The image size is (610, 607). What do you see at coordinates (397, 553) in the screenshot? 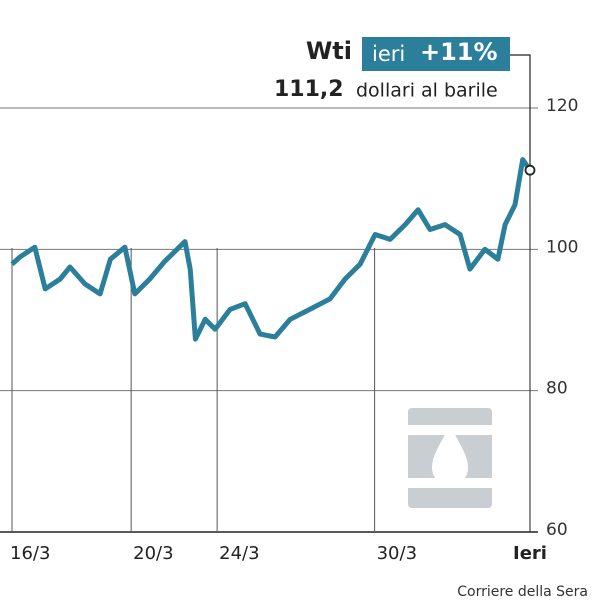
I see `x-tick-label: 30/3` at bounding box center [397, 553].